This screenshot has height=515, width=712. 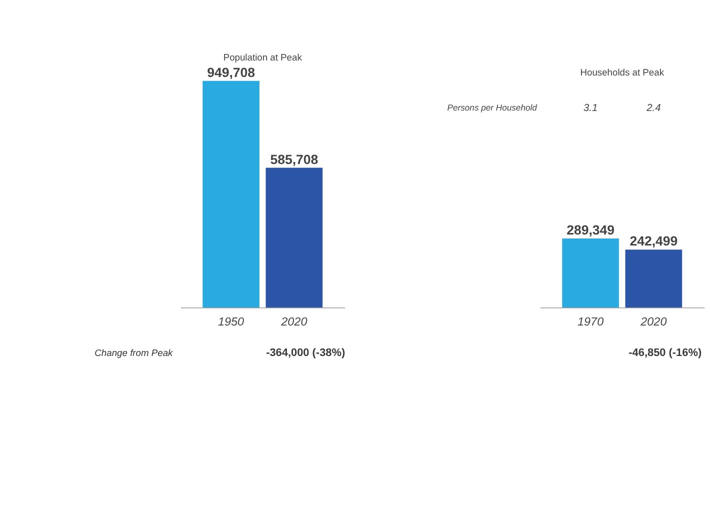 What do you see at coordinates (306, 352) in the screenshot?
I see `text: -364,000 (-38%)` at bounding box center [306, 352].